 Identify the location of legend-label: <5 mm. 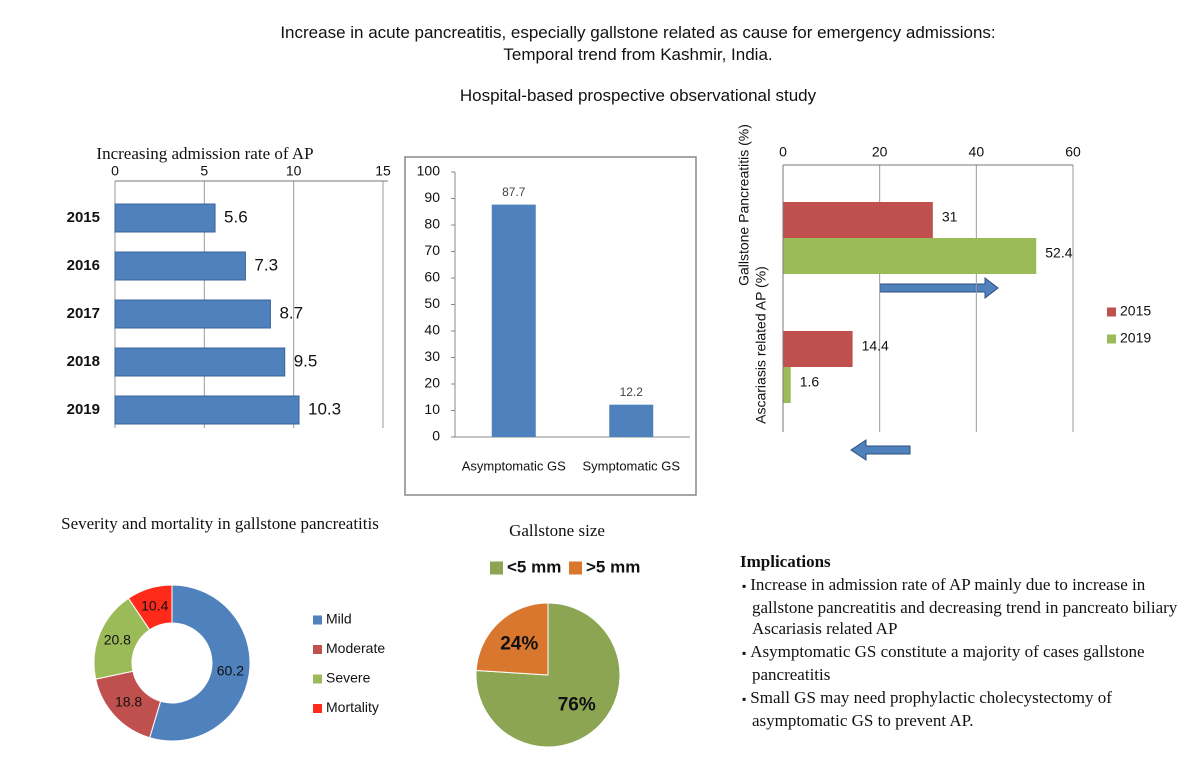
(534, 566).